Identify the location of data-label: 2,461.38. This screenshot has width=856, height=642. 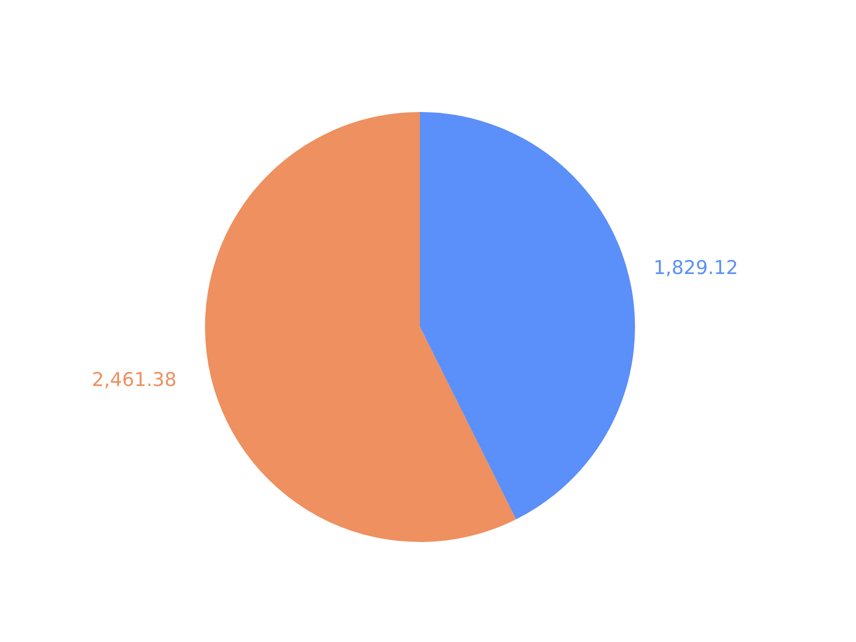
(134, 380).